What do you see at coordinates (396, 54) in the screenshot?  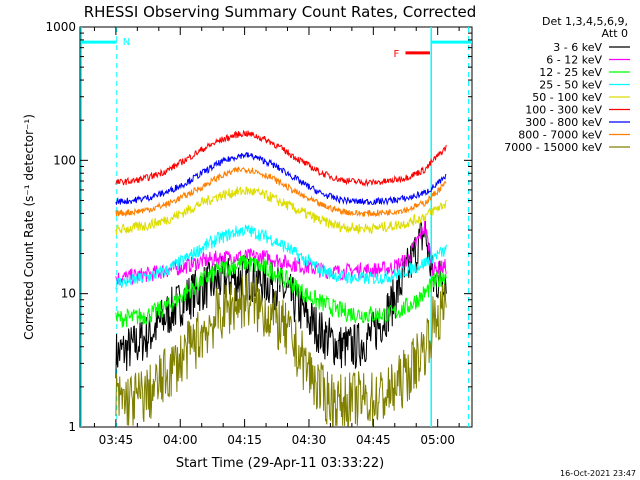 I see `f-flag-label: F` at bounding box center [396, 54].